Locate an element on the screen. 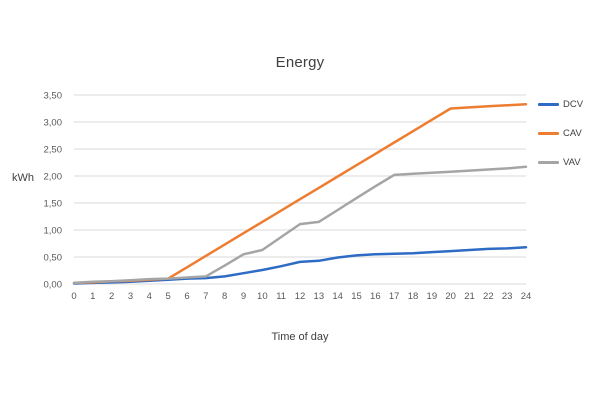 This screenshot has width=600, height=400. x-tick-label: 0 is located at coordinates (73, 296).